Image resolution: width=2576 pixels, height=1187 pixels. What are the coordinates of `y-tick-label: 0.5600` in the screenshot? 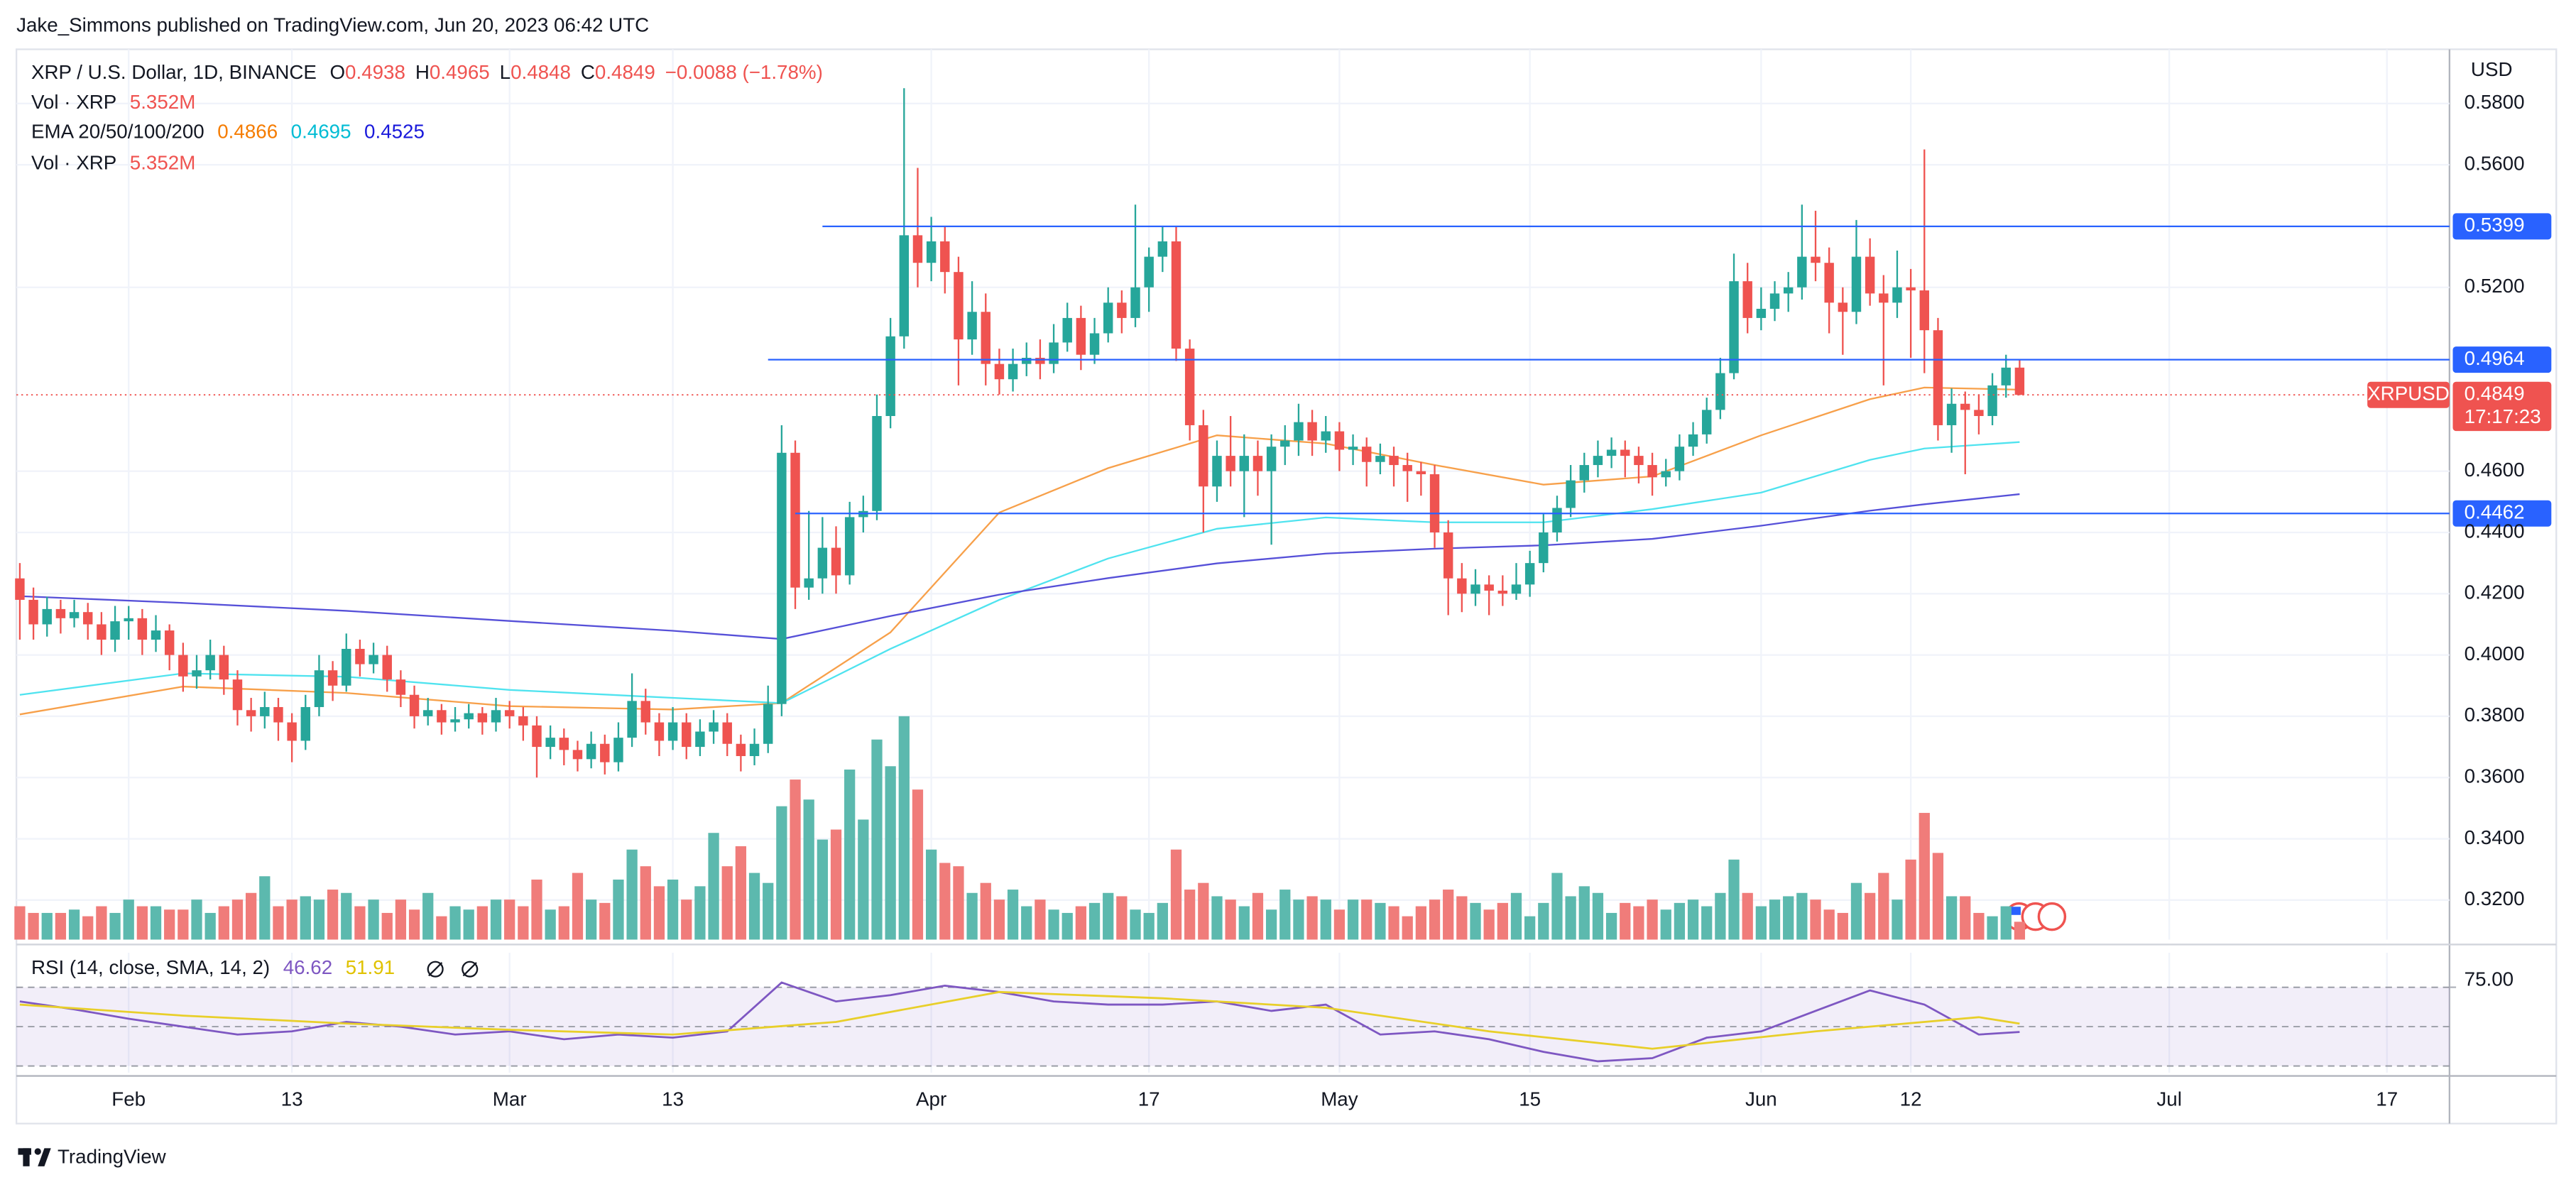 It's located at (2495, 163).